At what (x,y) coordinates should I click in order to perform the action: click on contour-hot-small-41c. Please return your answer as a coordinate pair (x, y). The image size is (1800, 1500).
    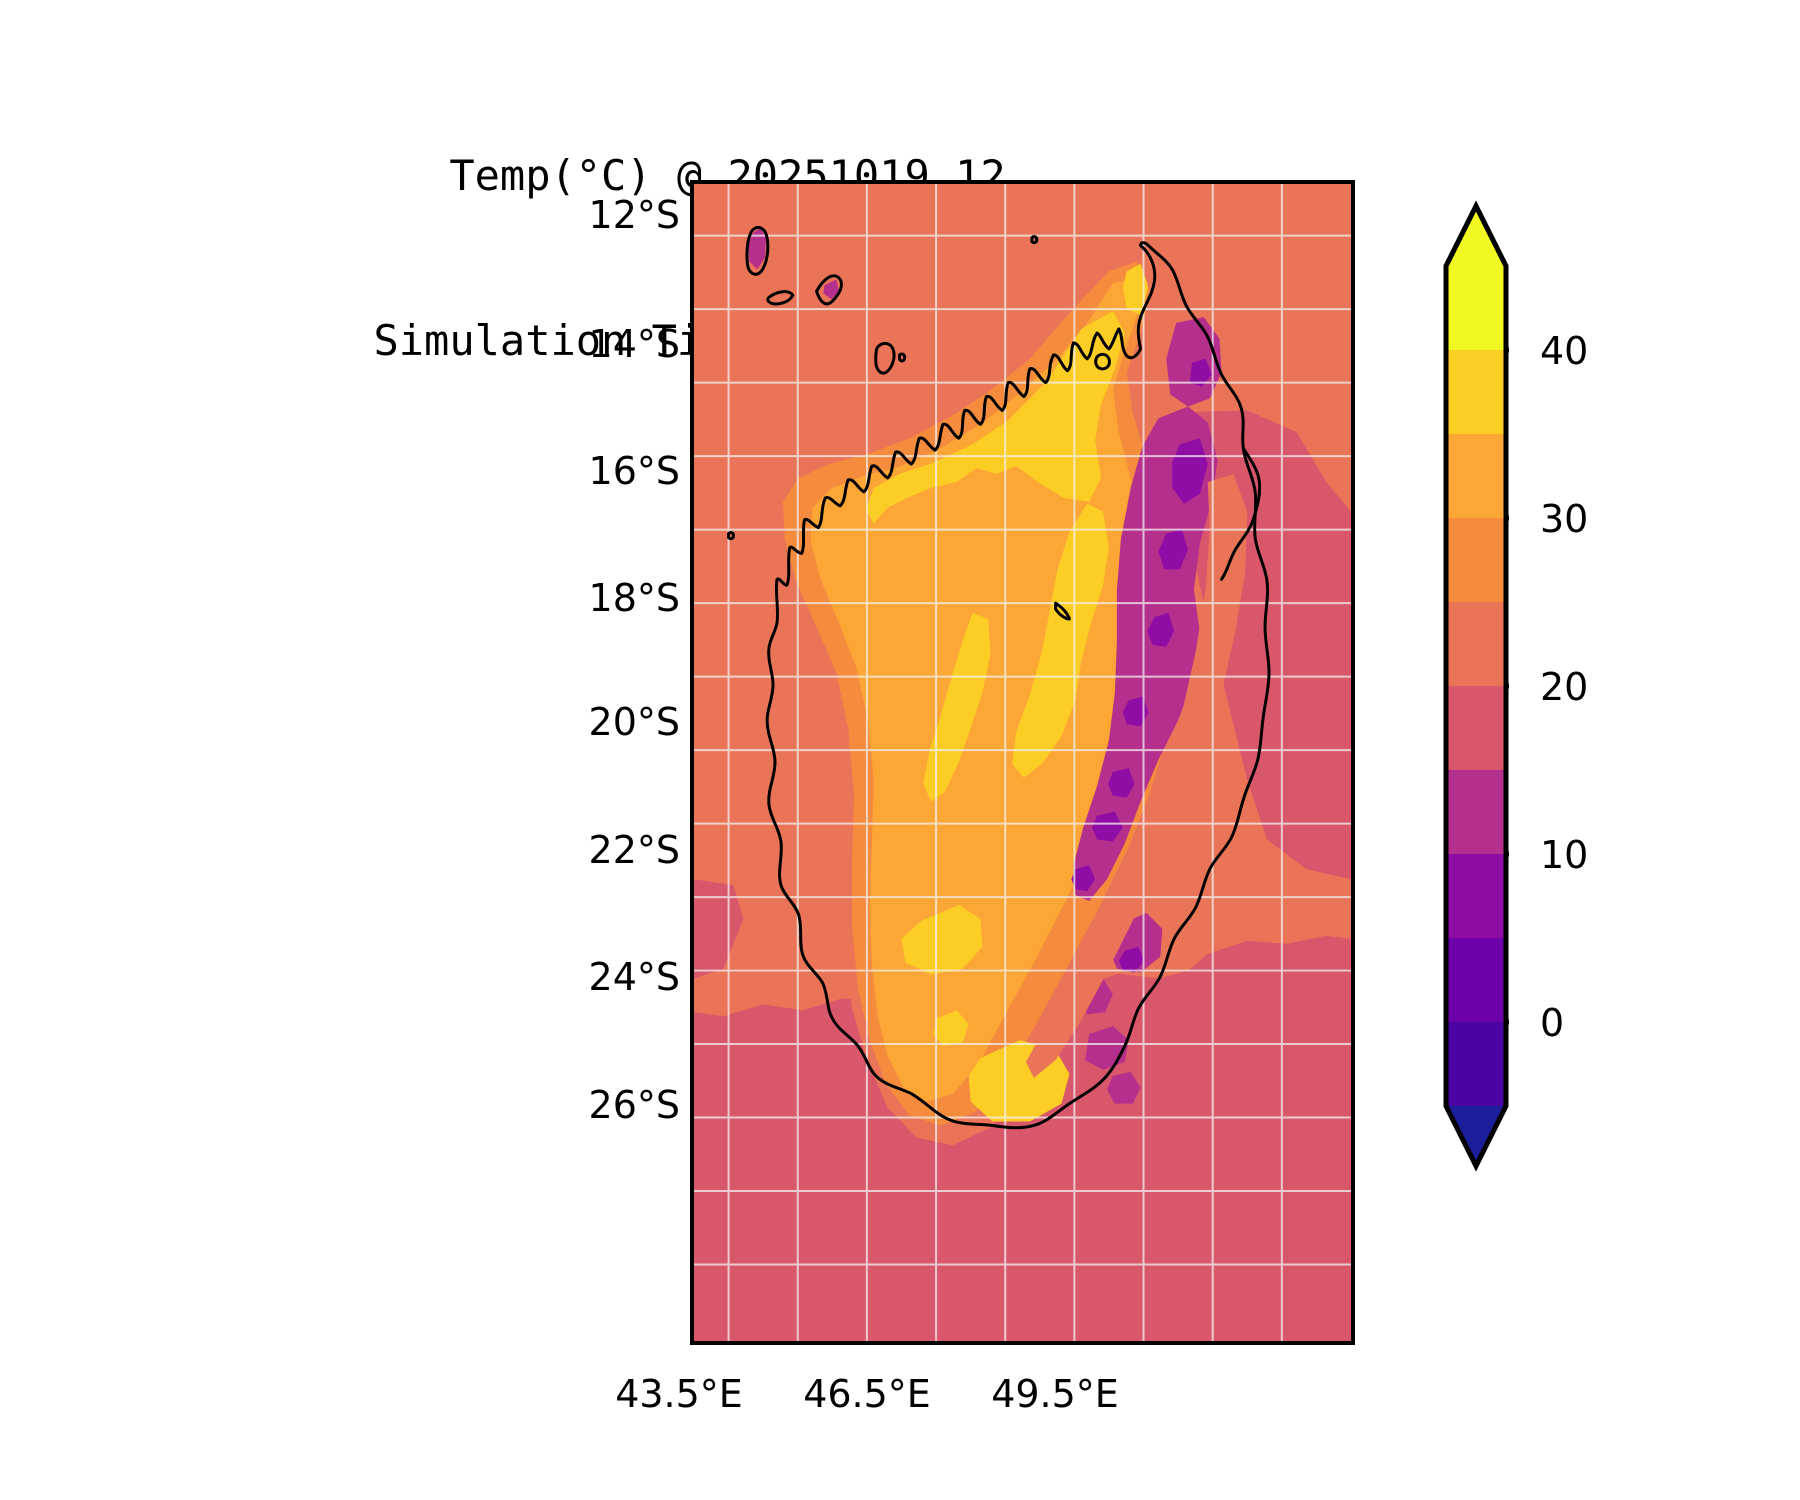
    Looking at the image, I should click on (951, 1028).